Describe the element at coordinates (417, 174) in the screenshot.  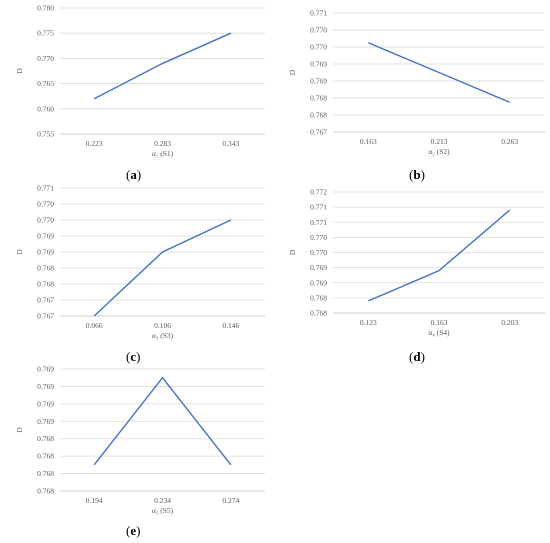
I see `caption-b: (b)` at that location.